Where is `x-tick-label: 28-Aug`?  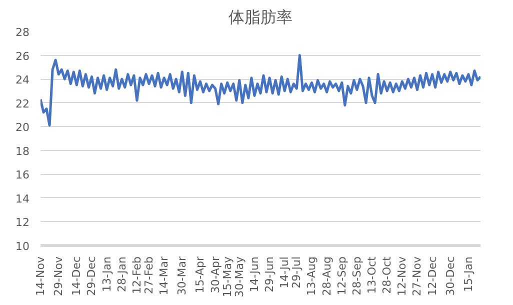 x-tick-label: 28-Aug is located at coordinates (327, 276).